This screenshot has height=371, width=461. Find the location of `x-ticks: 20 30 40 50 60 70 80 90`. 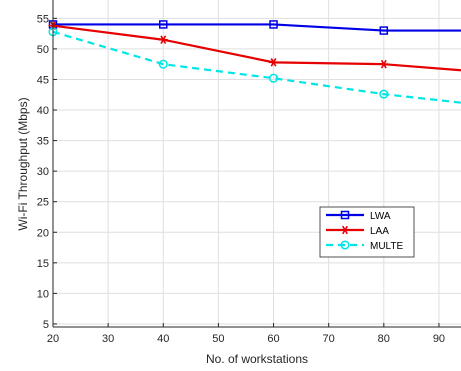

x-ticks: 20 30 40 50 60 70 80 90 is located at coordinates (246, 334).